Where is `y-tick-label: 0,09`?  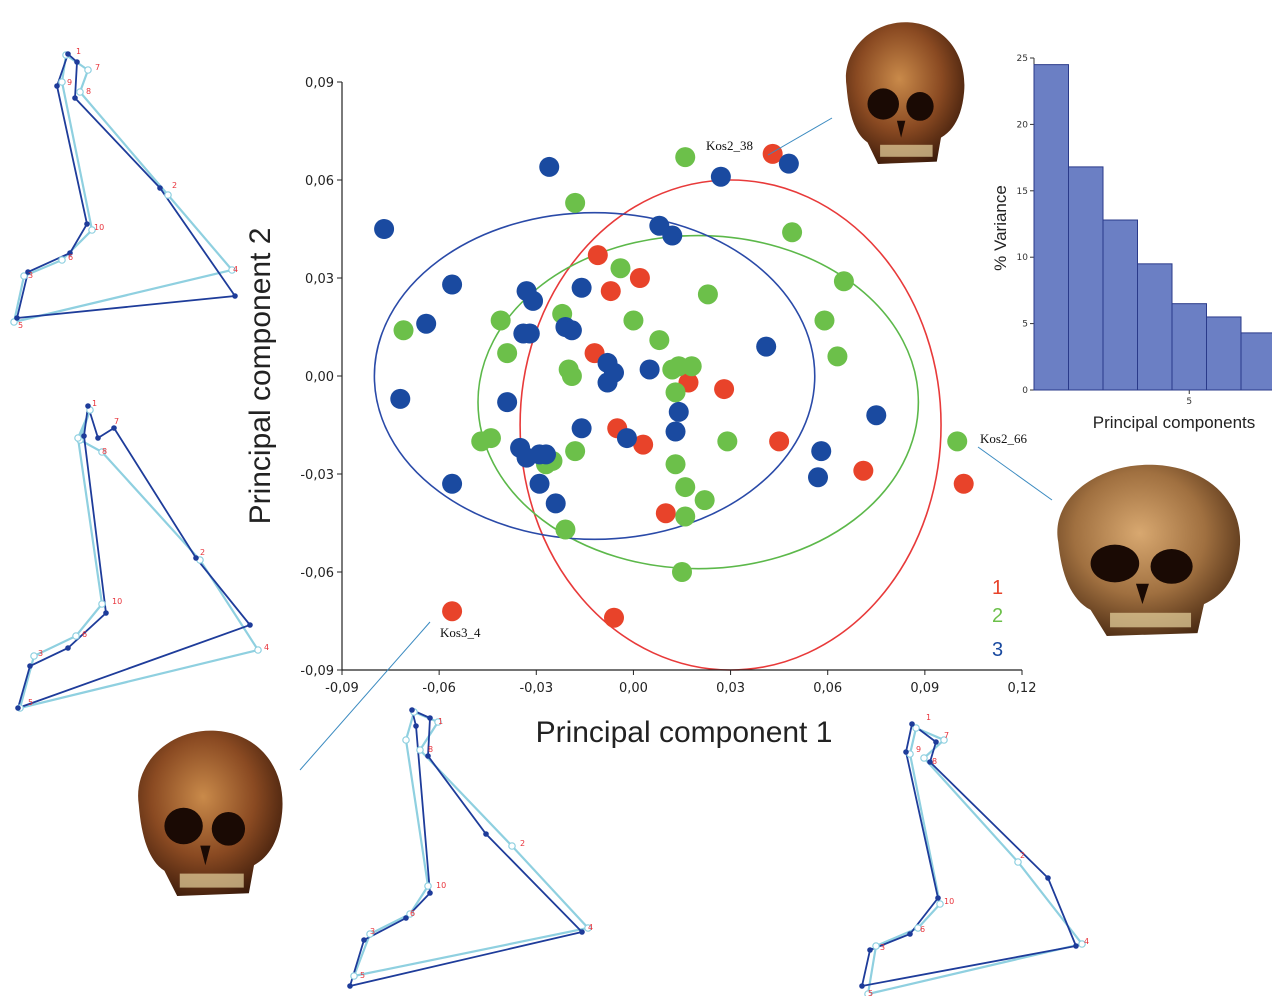
y-tick-label: 0,09 is located at coordinates (319, 83).